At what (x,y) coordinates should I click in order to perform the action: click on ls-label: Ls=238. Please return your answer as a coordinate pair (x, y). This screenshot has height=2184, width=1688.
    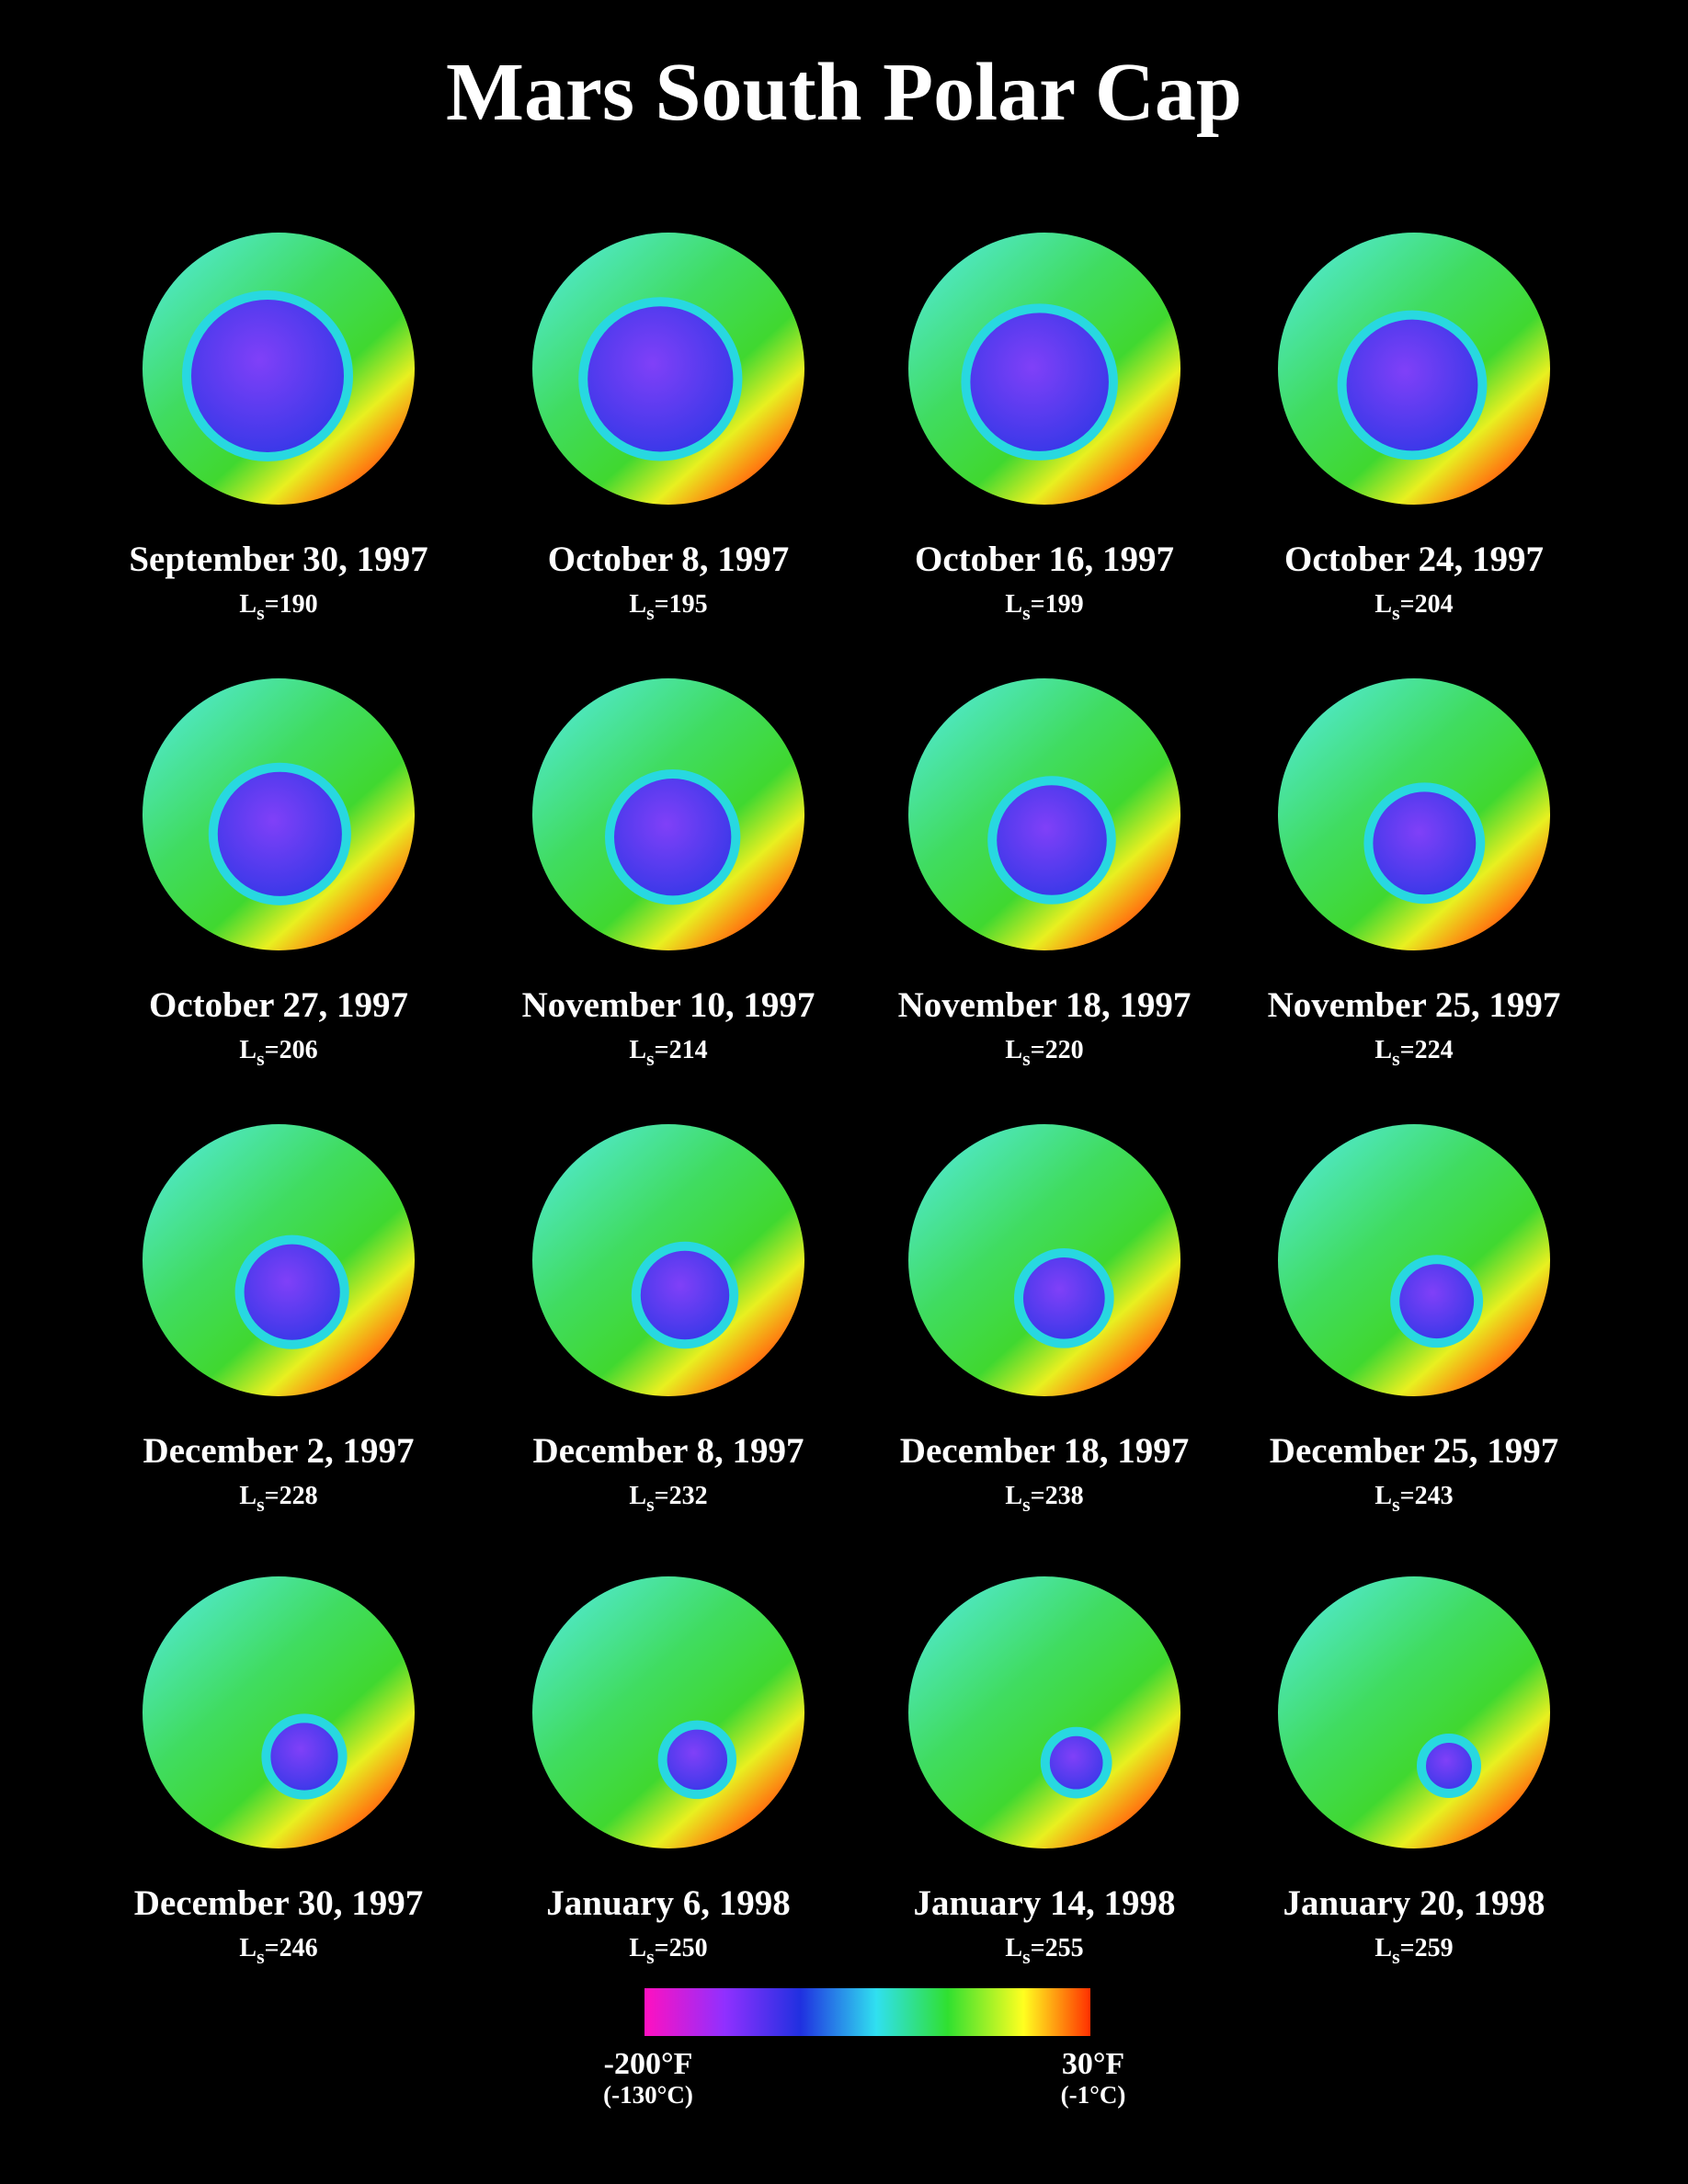
    Looking at the image, I should click on (1044, 1499).